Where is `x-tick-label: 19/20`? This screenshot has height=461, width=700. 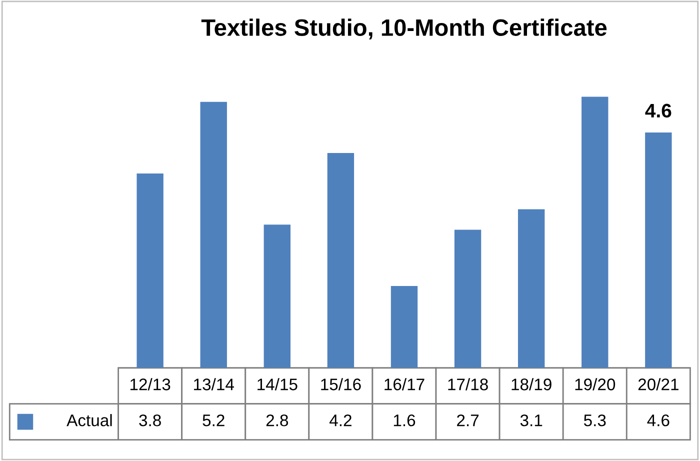
x-tick-label: 19/20 is located at coordinates (595, 384).